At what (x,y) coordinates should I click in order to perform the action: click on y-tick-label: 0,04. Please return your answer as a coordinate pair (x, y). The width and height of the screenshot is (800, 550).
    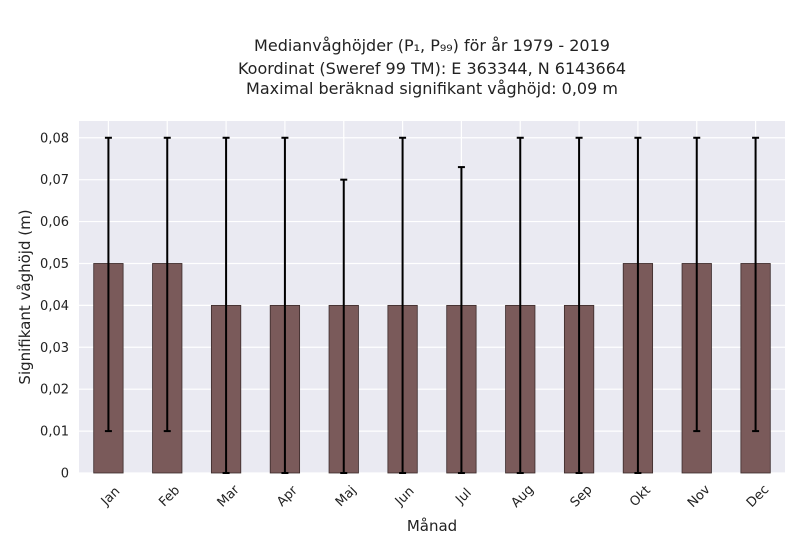
    Looking at the image, I should click on (54, 306).